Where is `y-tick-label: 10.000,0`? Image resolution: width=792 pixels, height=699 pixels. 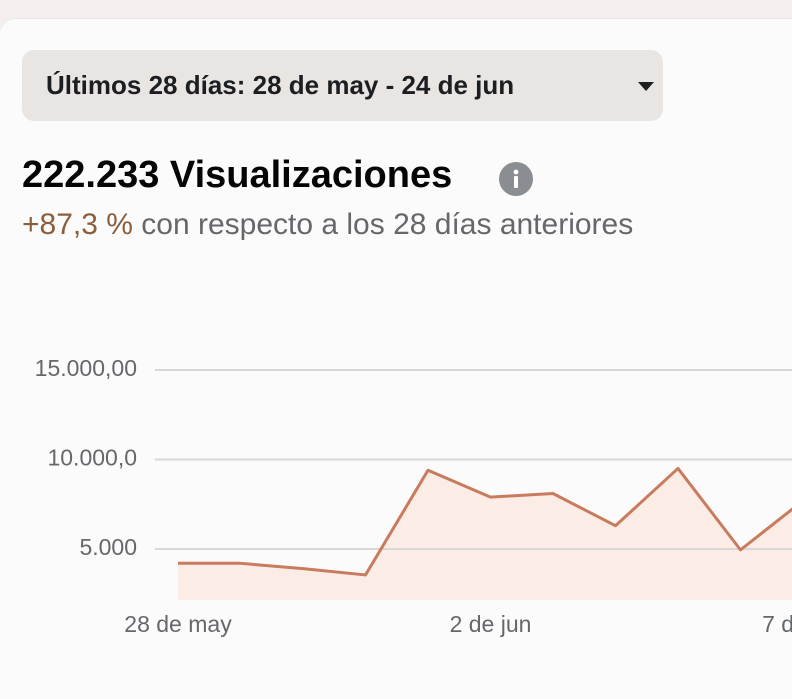 y-tick-label: 10.000,0 is located at coordinates (92, 458).